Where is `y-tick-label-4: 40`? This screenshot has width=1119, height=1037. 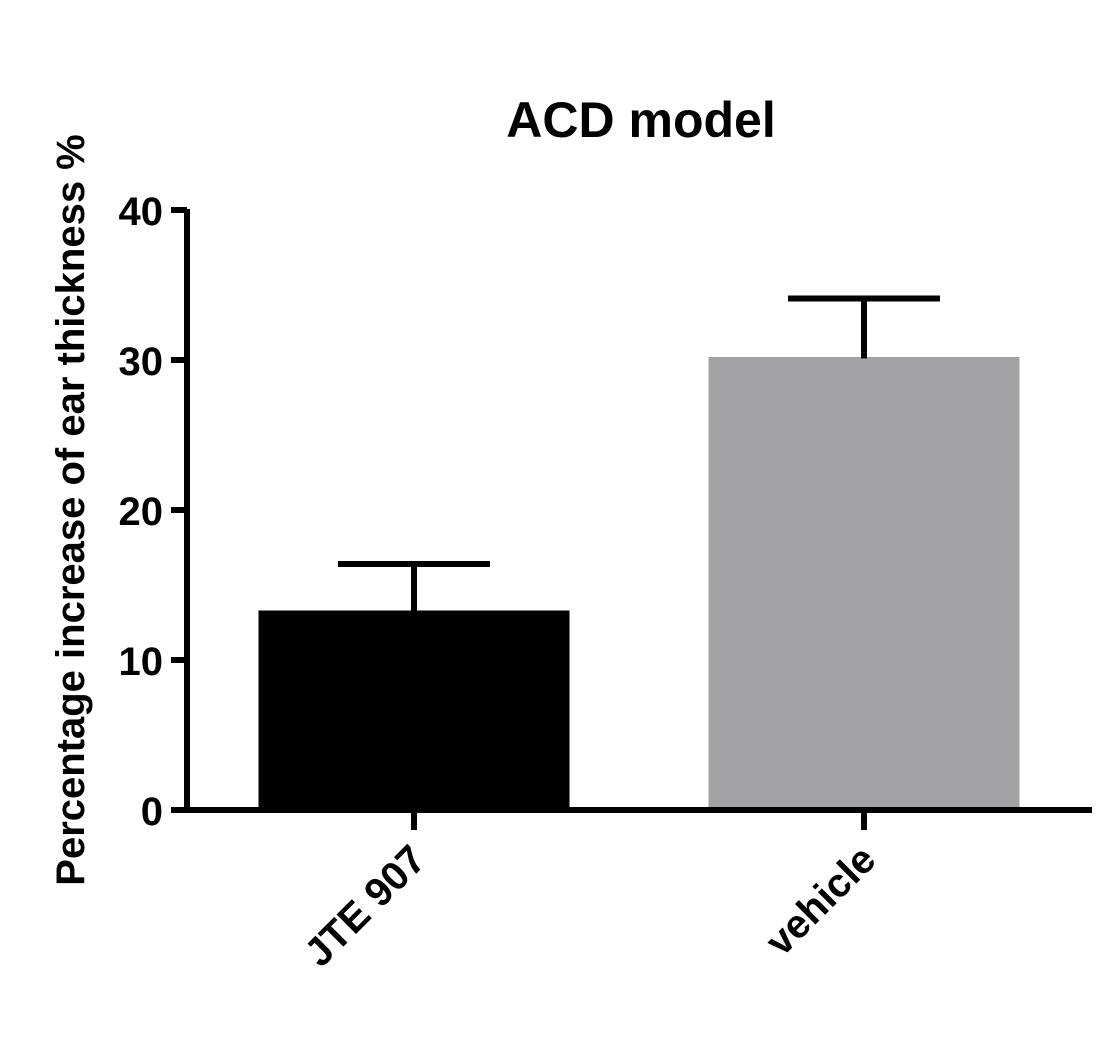 y-tick-label-4: 40 is located at coordinates (141, 212).